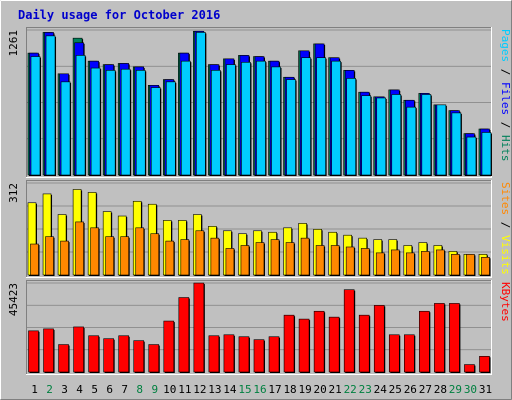 The width and height of the screenshot is (512, 400). I want to click on day-label: 1, so click(34, 389).